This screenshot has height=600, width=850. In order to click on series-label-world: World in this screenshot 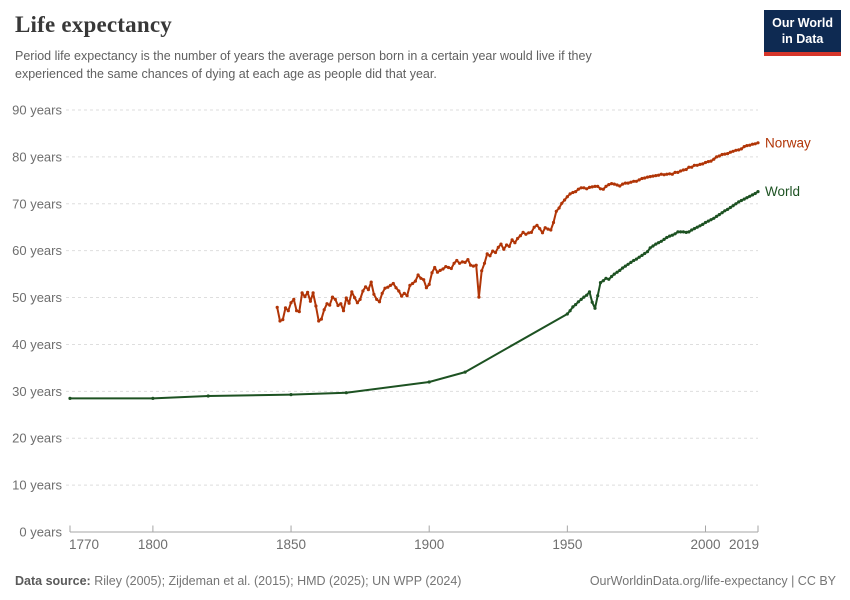, I will do `click(782, 191)`.